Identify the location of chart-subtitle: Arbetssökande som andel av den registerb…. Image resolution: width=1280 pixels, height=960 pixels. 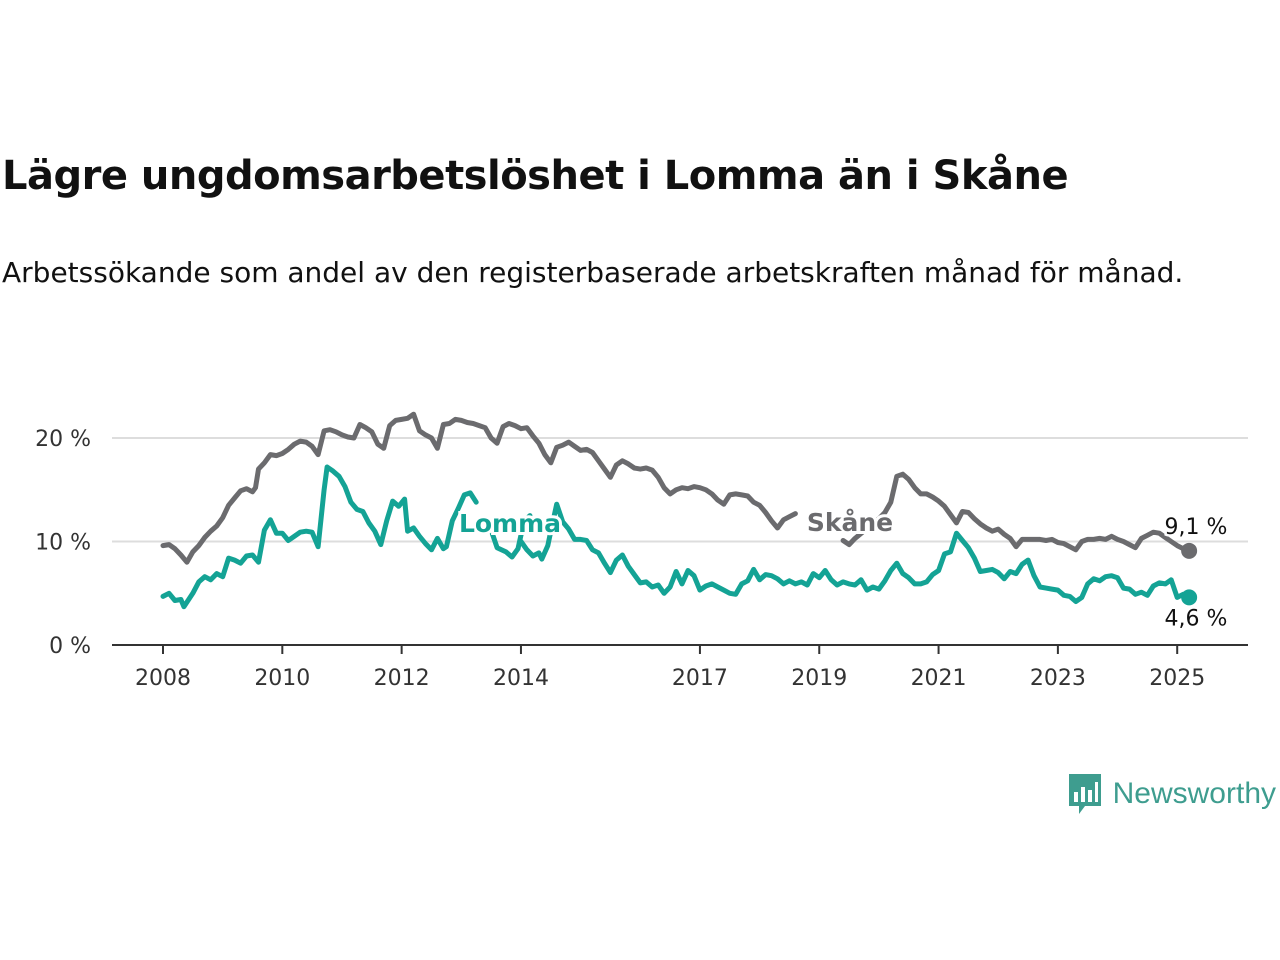
(593, 272).